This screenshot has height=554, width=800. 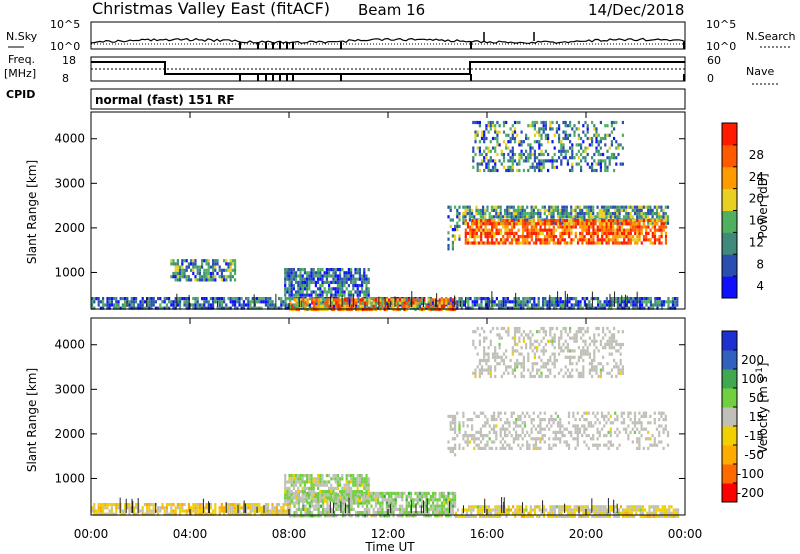 I want to click on nave-label: Nave, so click(x=760, y=71).